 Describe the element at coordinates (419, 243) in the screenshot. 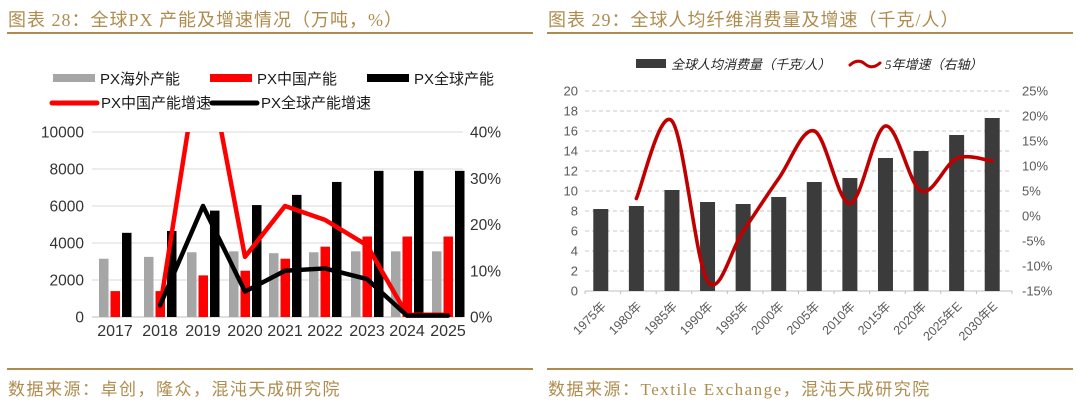

I see `bar-PX全球产能-2024` at that location.